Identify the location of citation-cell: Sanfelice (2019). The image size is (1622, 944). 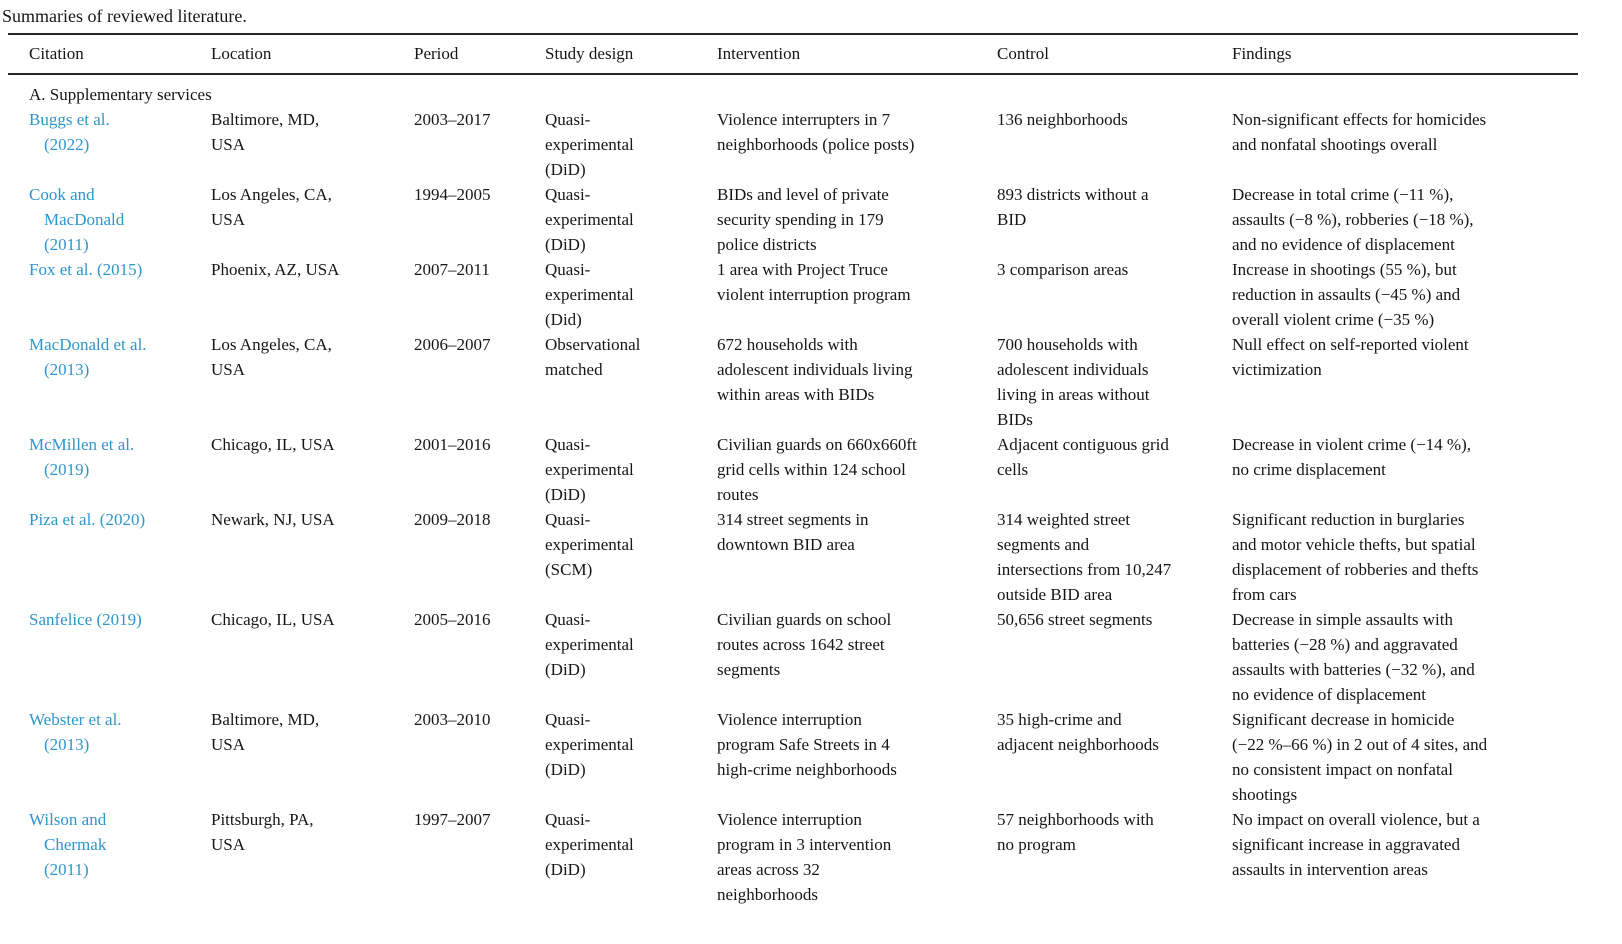
(109, 657).